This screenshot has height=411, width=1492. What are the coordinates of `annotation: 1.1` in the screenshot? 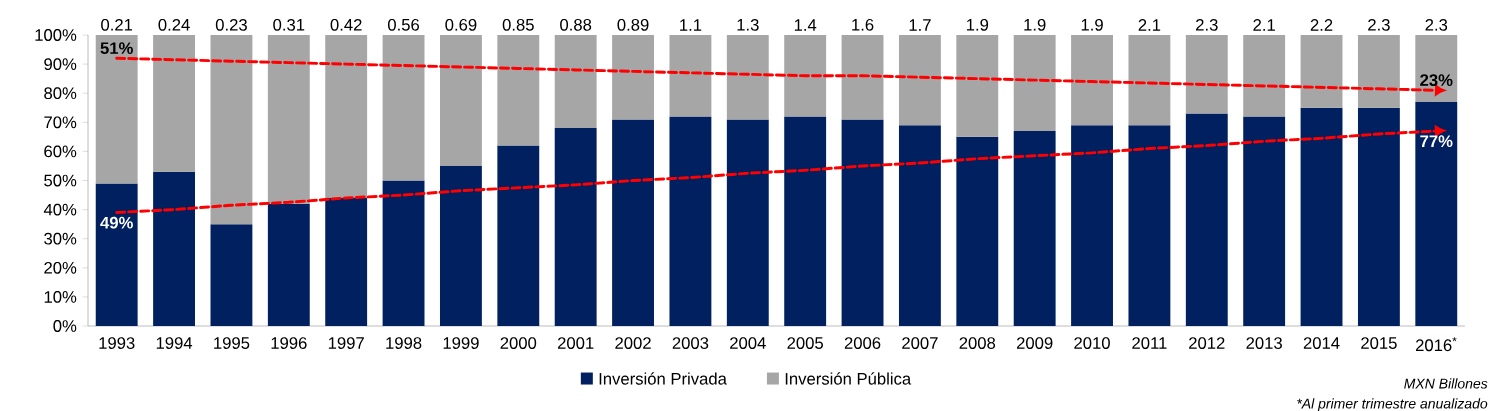 It's located at (691, 25).